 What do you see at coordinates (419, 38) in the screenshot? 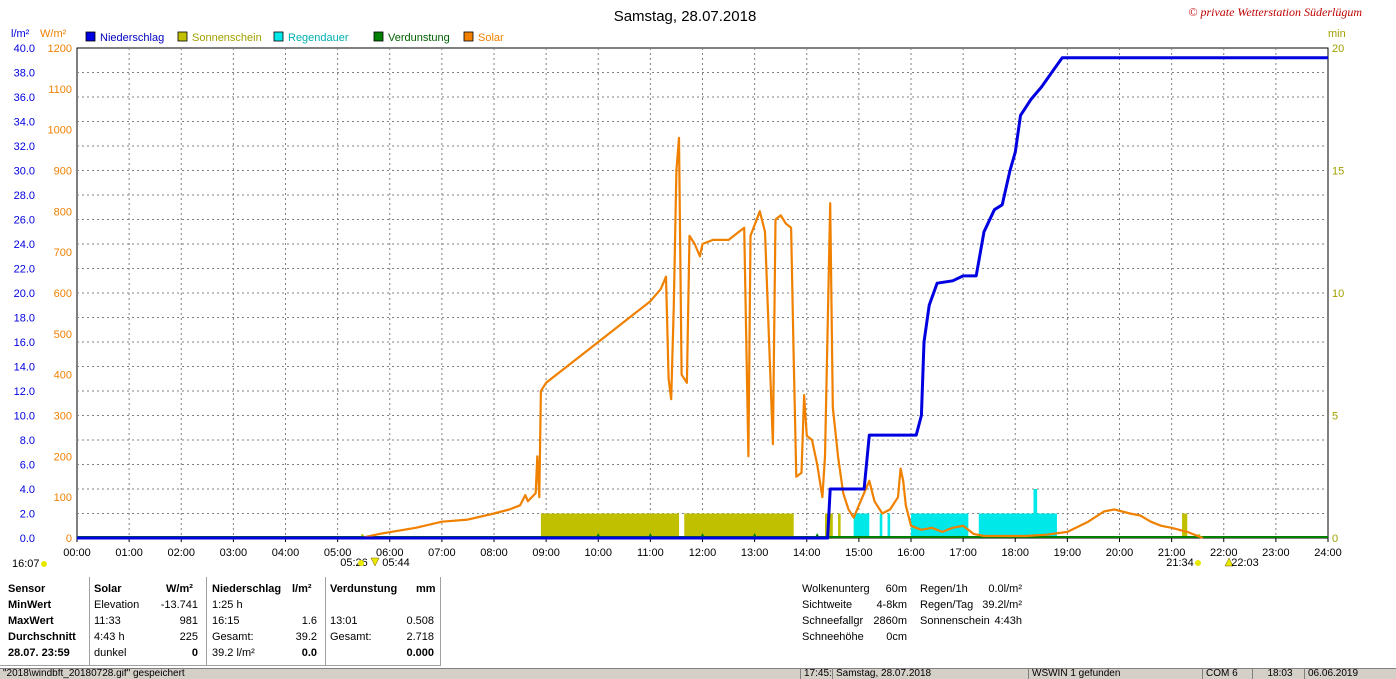
I see `legend-label: Verdunstung` at bounding box center [419, 38].